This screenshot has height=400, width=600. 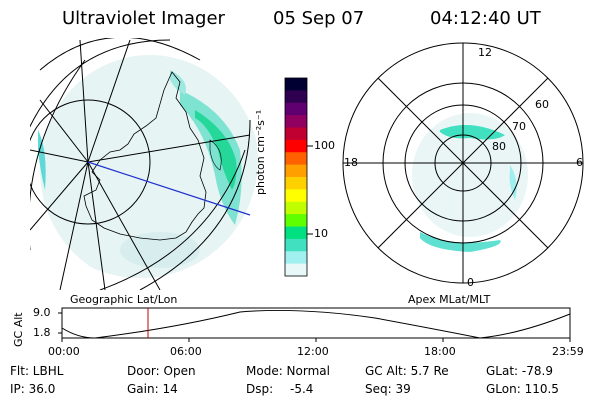 What do you see at coordinates (161, 371) in the screenshot?
I see `info-door: Door: Open` at bounding box center [161, 371].